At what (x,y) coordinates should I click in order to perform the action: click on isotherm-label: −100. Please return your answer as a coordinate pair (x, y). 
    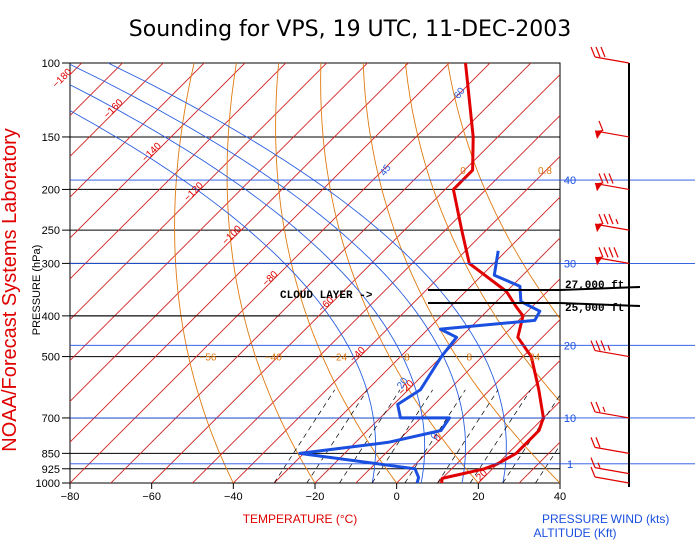
    Looking at the image, I should click on (232, 235).